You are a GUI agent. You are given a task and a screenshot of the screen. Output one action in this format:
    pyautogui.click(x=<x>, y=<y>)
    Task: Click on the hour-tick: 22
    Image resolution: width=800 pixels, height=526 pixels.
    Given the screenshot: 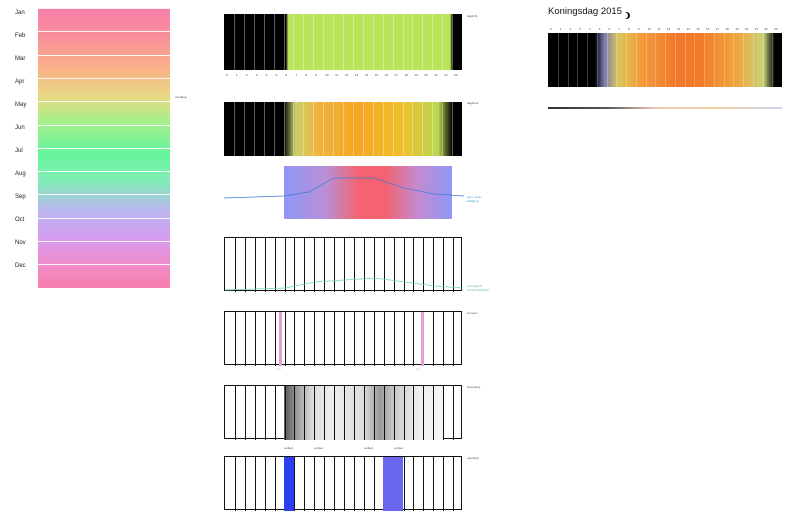 What is the action you would take?
    pyautogui.click(x=446, y=75)
    